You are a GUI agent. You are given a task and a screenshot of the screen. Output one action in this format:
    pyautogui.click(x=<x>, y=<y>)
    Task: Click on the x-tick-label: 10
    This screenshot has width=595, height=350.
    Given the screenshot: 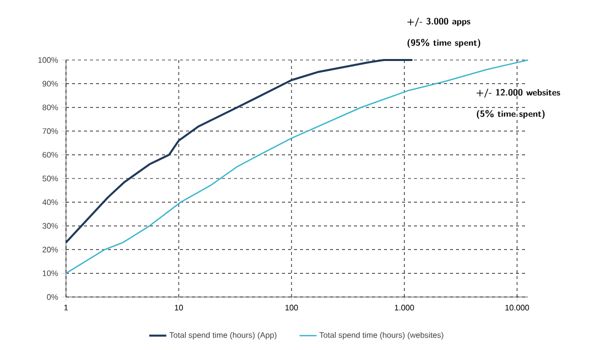 What is the action you would take?
    pyautogui.click(x=178, y=307)
    